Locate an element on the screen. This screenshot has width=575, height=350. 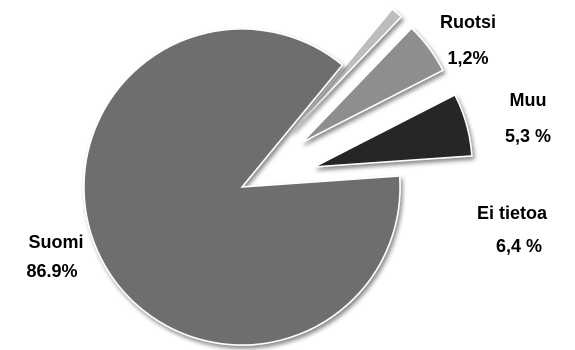
label-ei-tietoa-value: 6,4 % is located at coordinates (519, 246).